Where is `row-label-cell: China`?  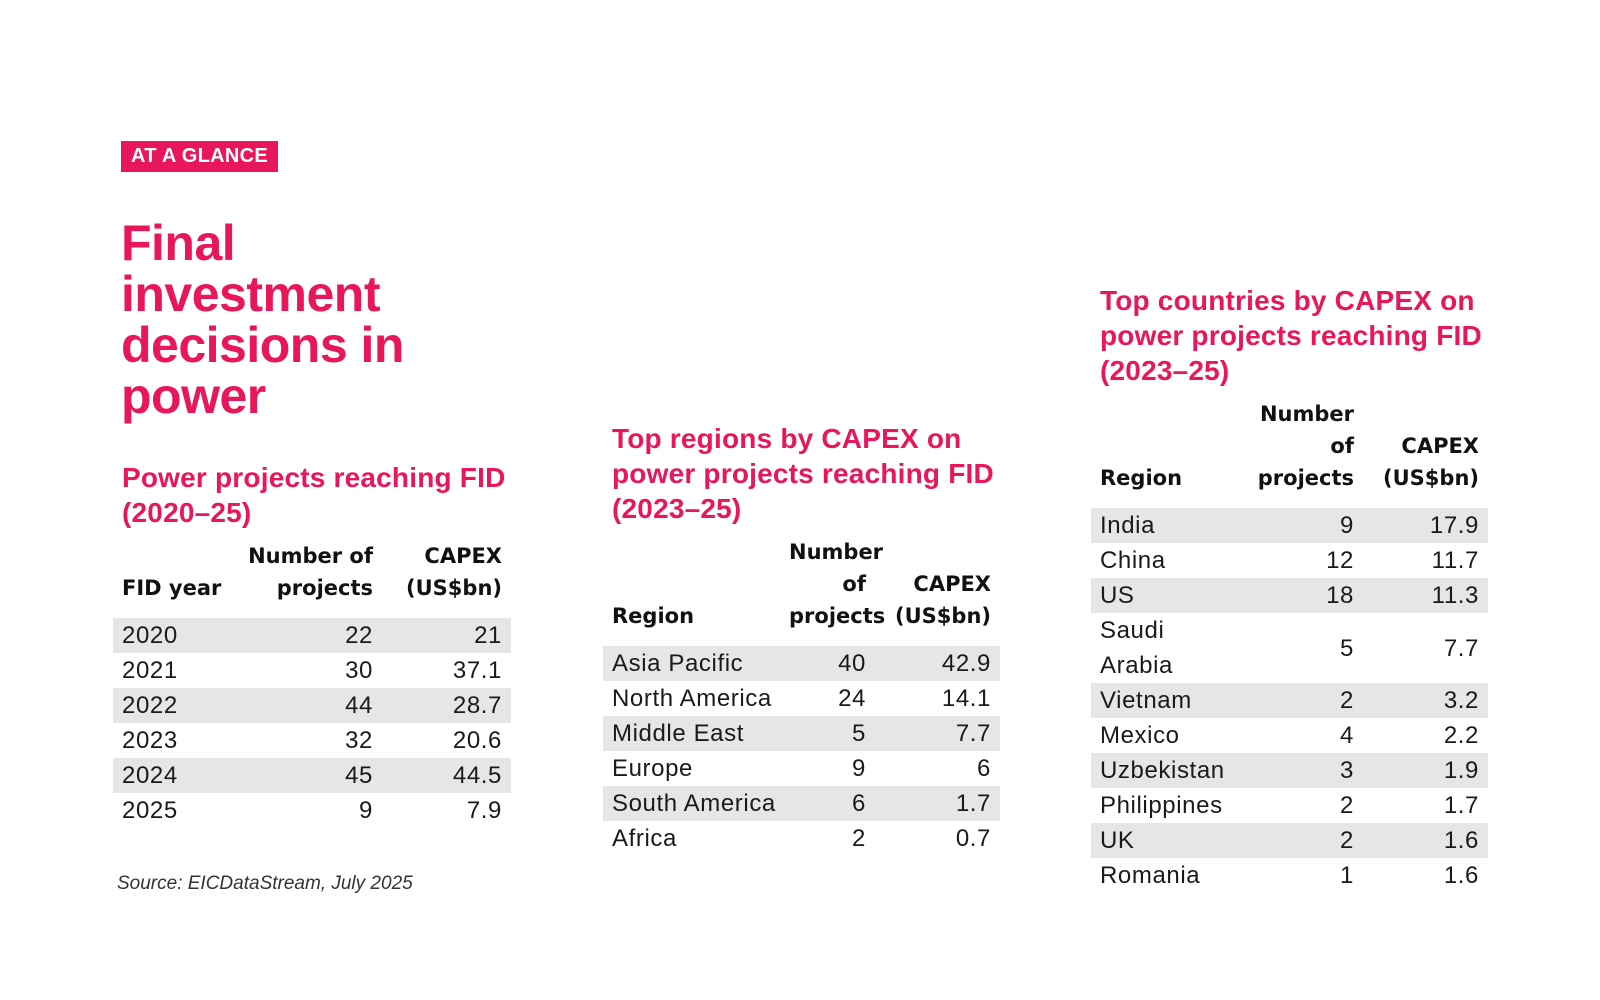
row-label-cell: China is located at coordinates (1133, 560).